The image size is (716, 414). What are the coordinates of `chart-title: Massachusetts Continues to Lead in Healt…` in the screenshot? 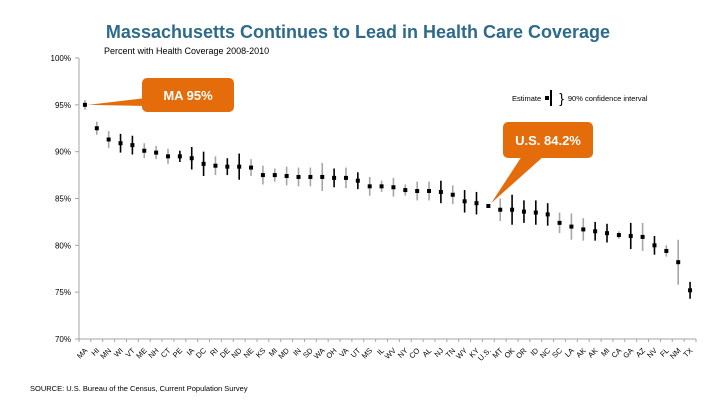 It's located at (358, 32).